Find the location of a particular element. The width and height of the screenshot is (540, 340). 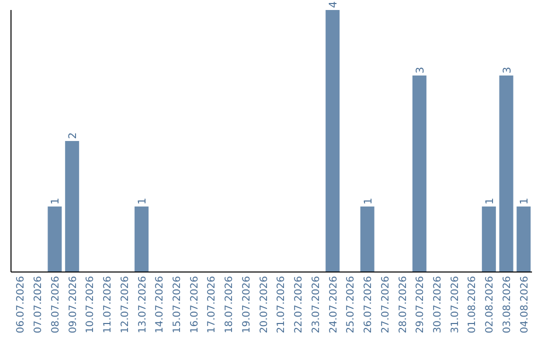

data-label: 2 is located at coordinates (73, 135).